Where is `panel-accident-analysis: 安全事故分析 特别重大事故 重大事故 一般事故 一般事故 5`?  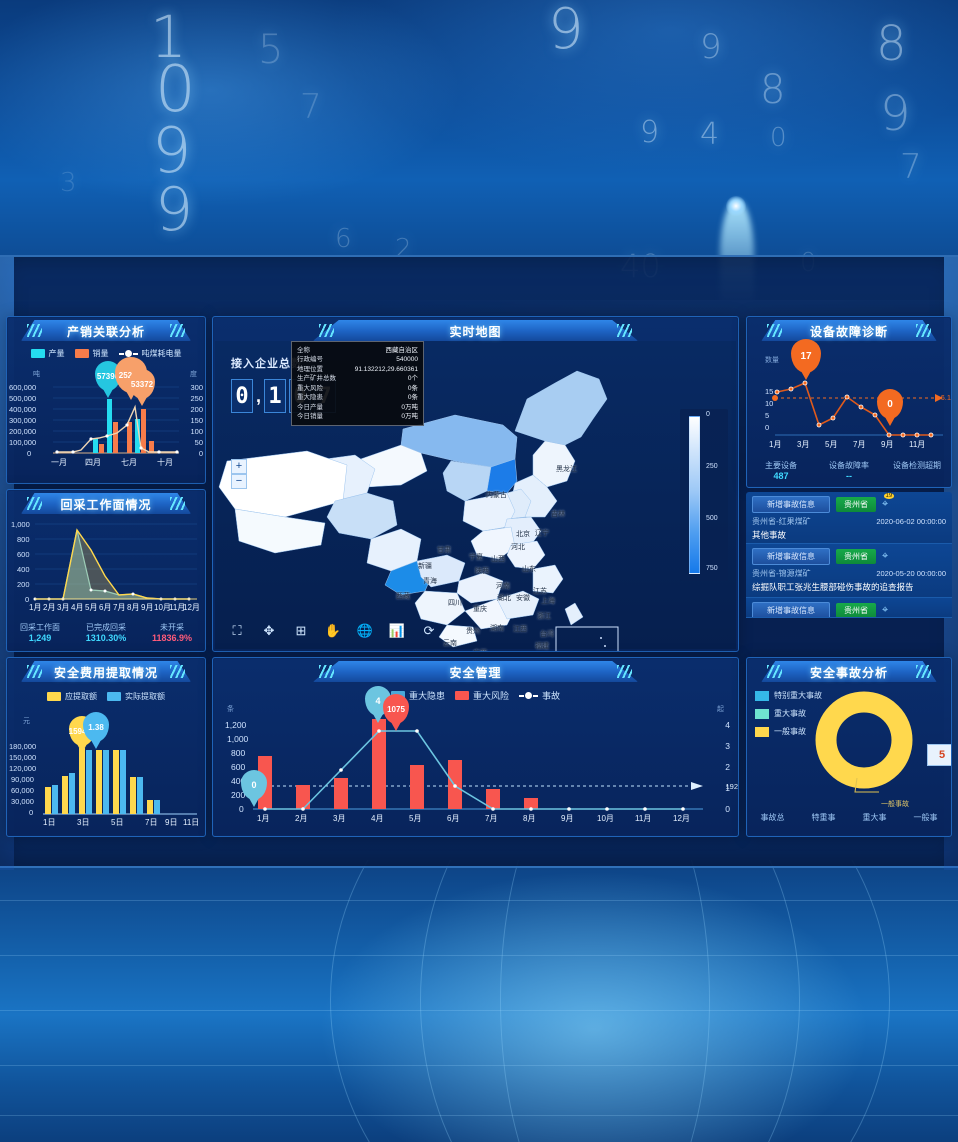
panel-accident-analysis: 安全事故分析 特别重大事故 重大事故 一般事故 一般事故 5 is located at coordinates (849, 747).